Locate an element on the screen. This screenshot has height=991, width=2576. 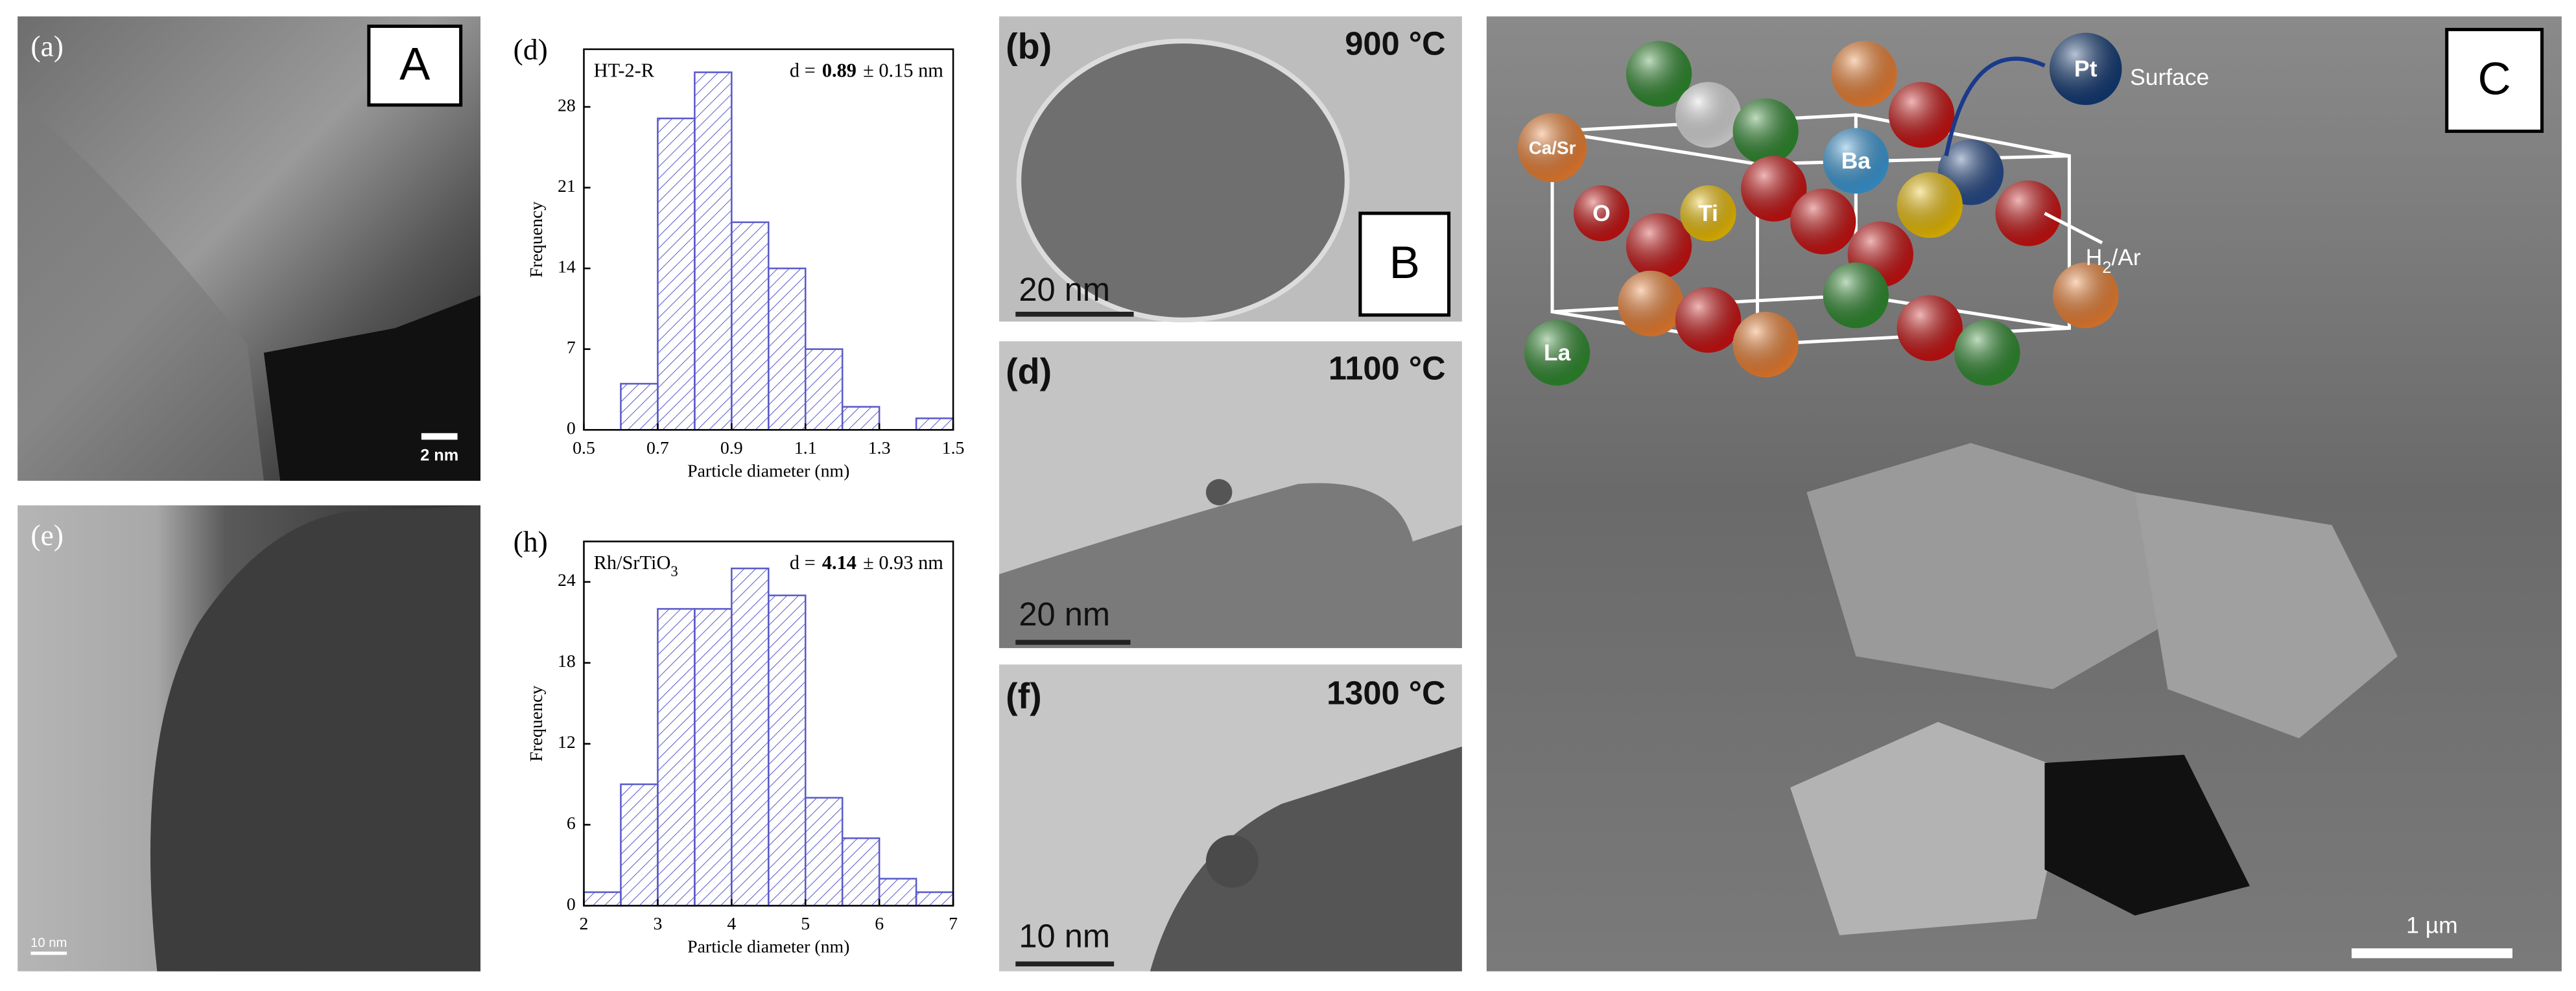
y-tick-label: 18 is located at coordinates (567, 661).